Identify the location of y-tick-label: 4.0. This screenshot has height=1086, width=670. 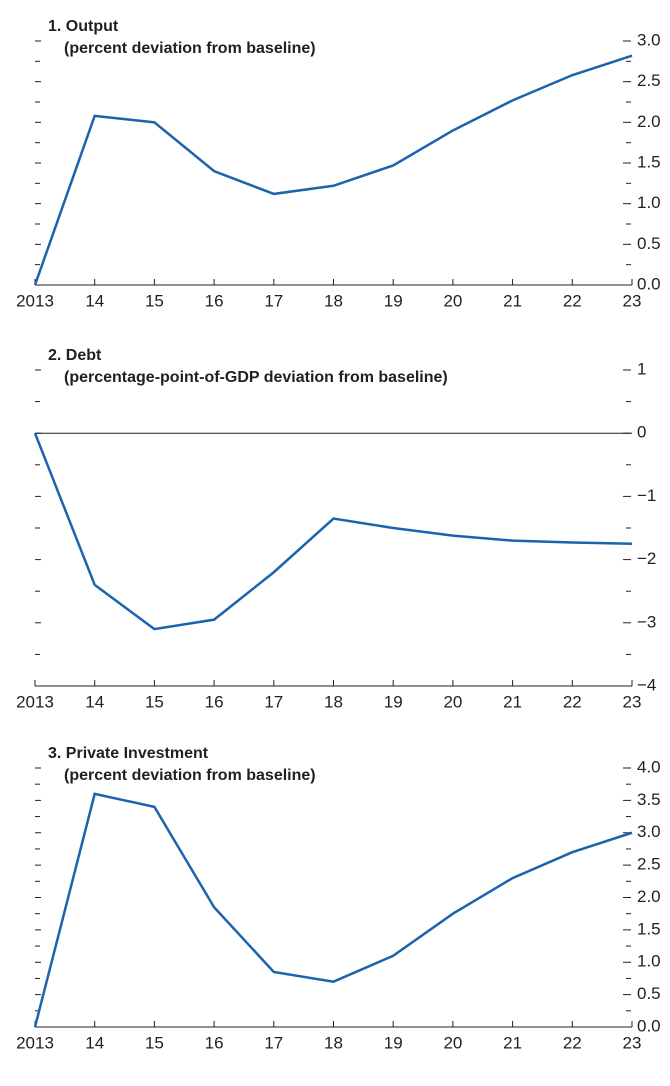
(649, 766).